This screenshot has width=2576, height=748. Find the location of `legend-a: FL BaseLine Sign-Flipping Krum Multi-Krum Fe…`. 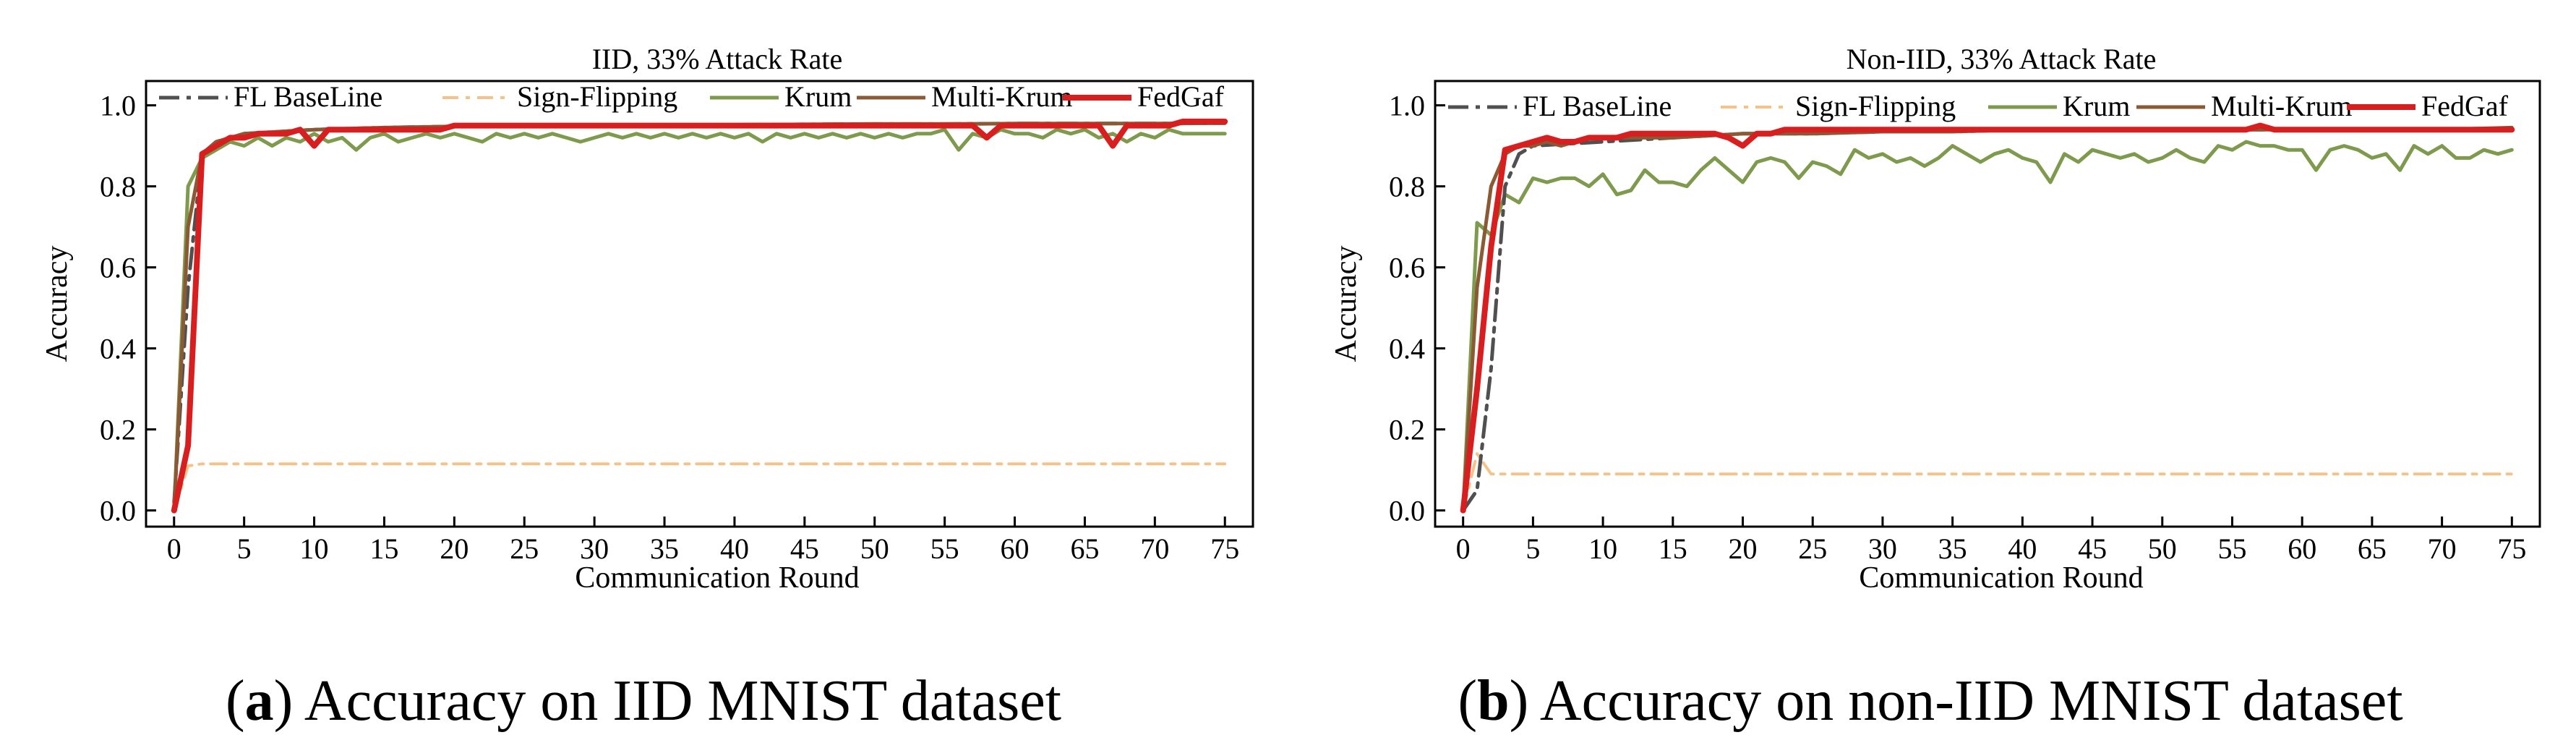

legend-a: FL BaseLine Sign-Flipping Krum Multi-Krum Fe… is located at coordinates (692, 97).